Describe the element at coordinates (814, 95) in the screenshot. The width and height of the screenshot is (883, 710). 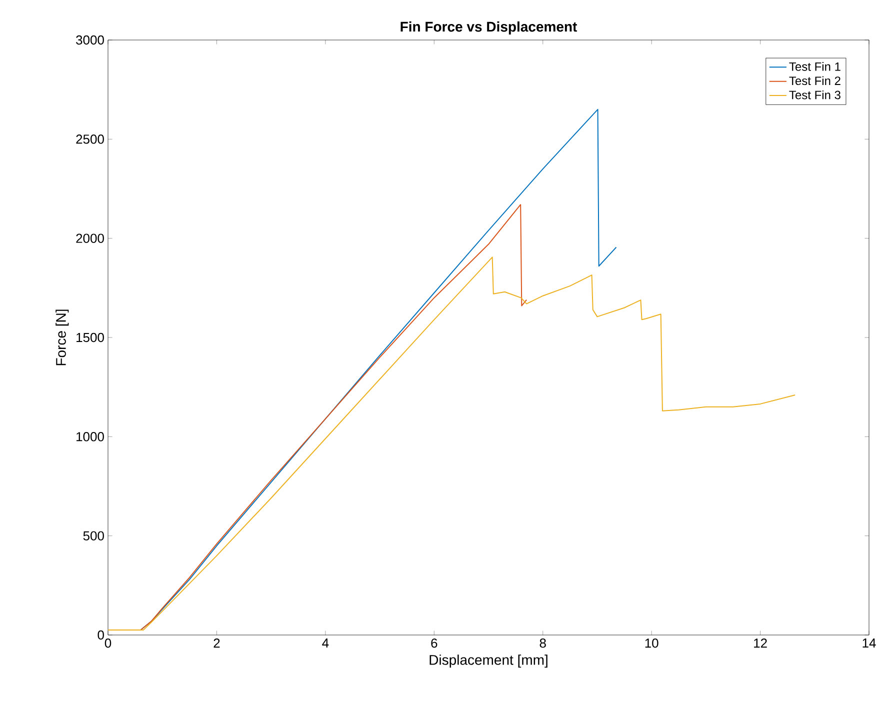
I see `legend-label: Test Fin 3` at that location.